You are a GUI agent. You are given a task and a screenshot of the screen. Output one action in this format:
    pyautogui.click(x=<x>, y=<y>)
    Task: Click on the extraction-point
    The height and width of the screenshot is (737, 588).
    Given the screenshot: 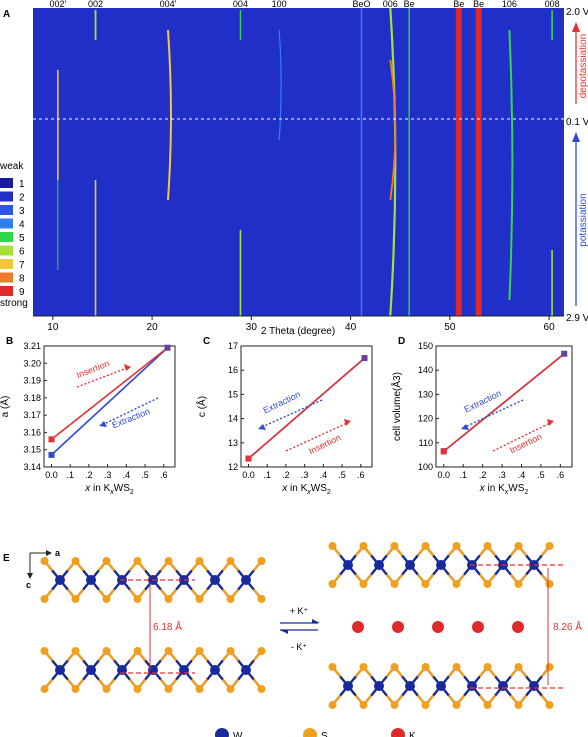 What is the action you would take?
    pyautogui.click(x=51, y=454)
    